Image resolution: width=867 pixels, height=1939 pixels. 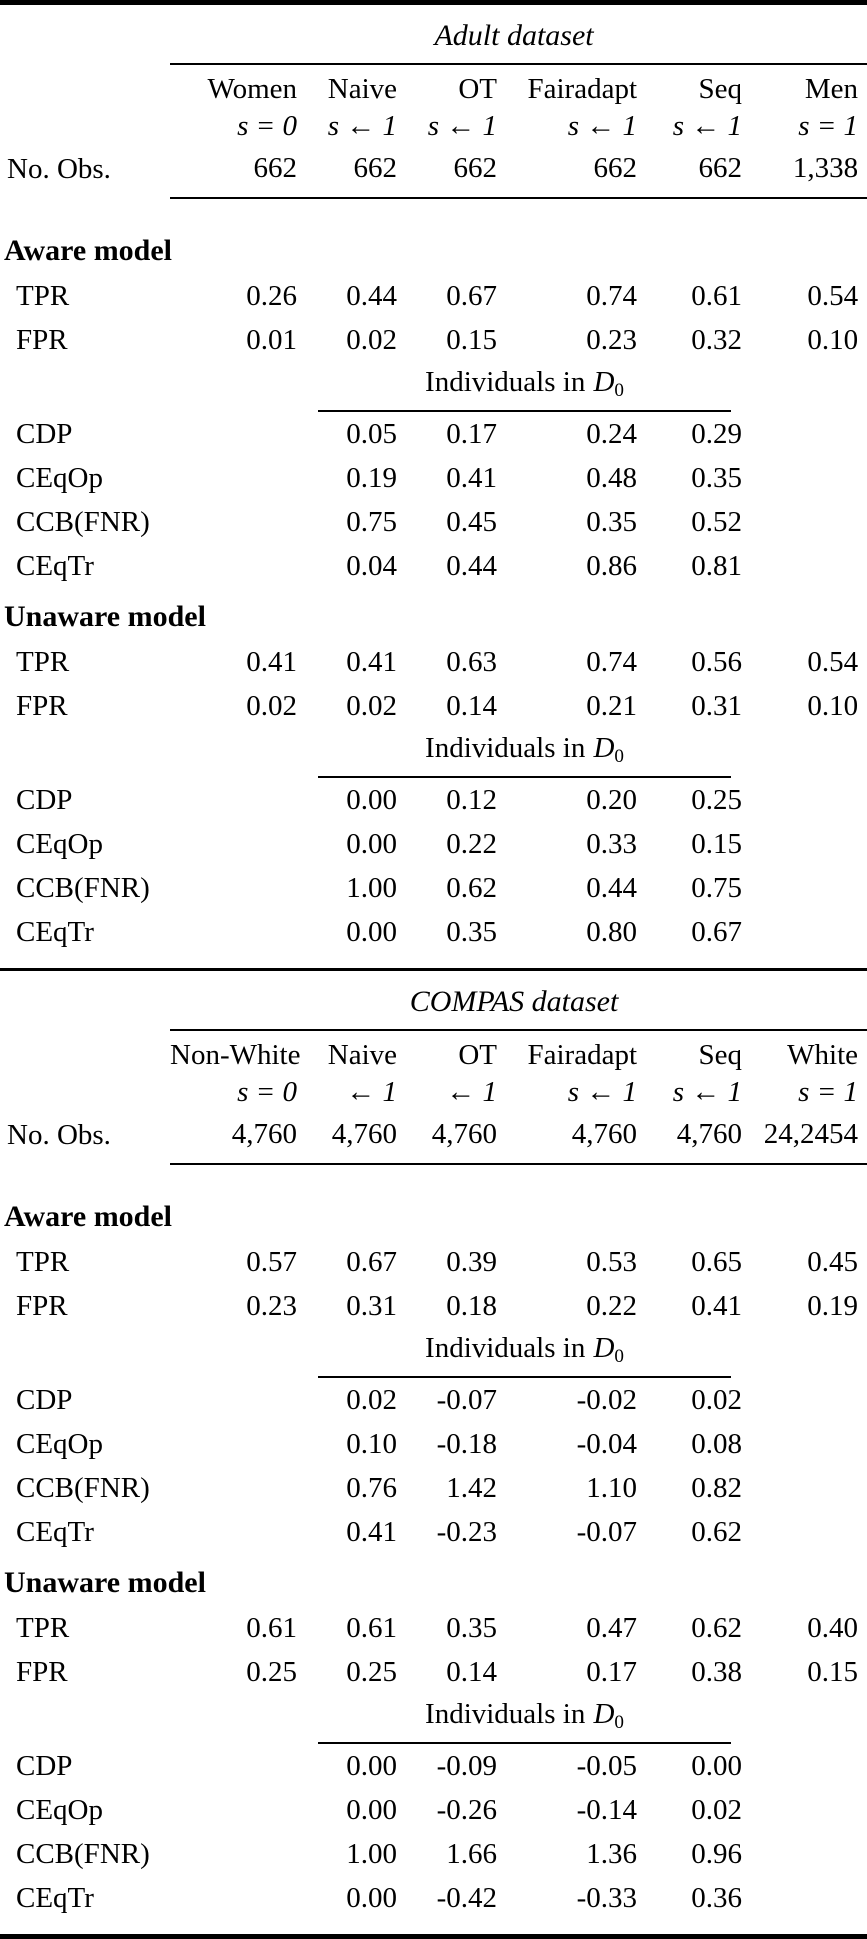 What do you see at coordinates (433, 1532) in the screenshot?
I see `metric-row: CEqTr 0.41 -0.23 -0.07 0.62` at bounding box center [433, 1532].